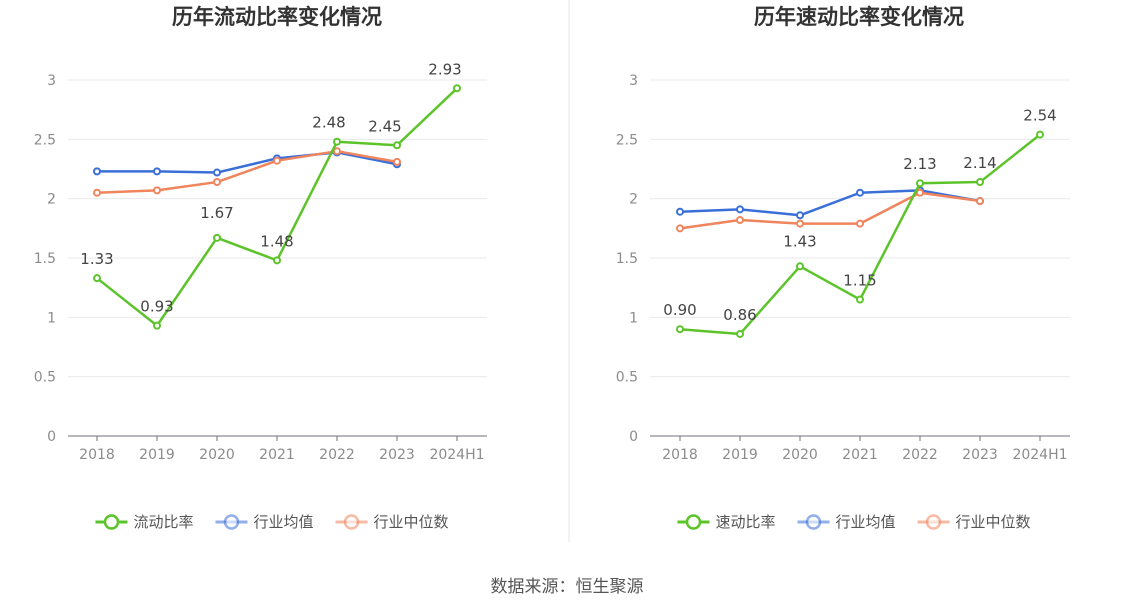 This screenshot has width=1134, height=612. Describe the element at coordinates (859, 17) in the screenshot. I see `chart-title: 历年速动比率变化情况` at that location.